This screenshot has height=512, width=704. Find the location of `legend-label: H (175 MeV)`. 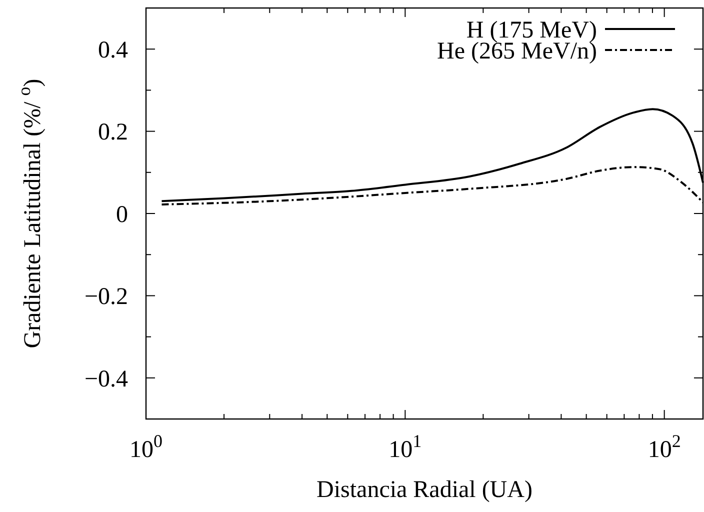

legend-label: H (175 MeV) is located at coordinates (531, 30).